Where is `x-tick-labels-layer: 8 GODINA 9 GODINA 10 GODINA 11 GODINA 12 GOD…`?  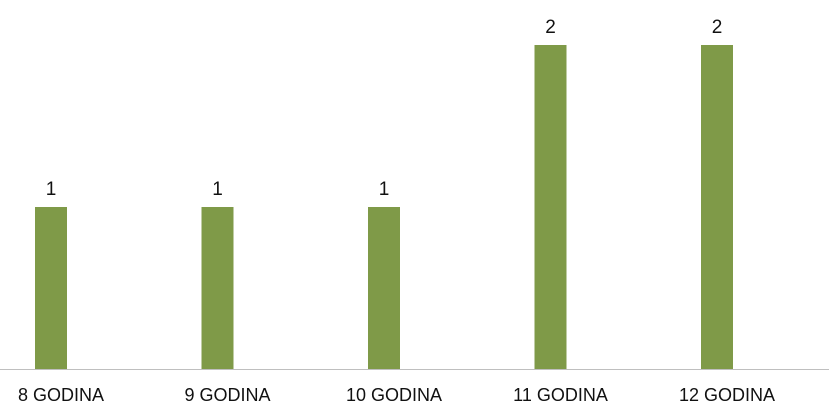 x-tick-labels-layer: 8 GODINA 9 GODINA 10 GODINA 11 GODINA 12 GOD… is located at coordinates (396, 395).